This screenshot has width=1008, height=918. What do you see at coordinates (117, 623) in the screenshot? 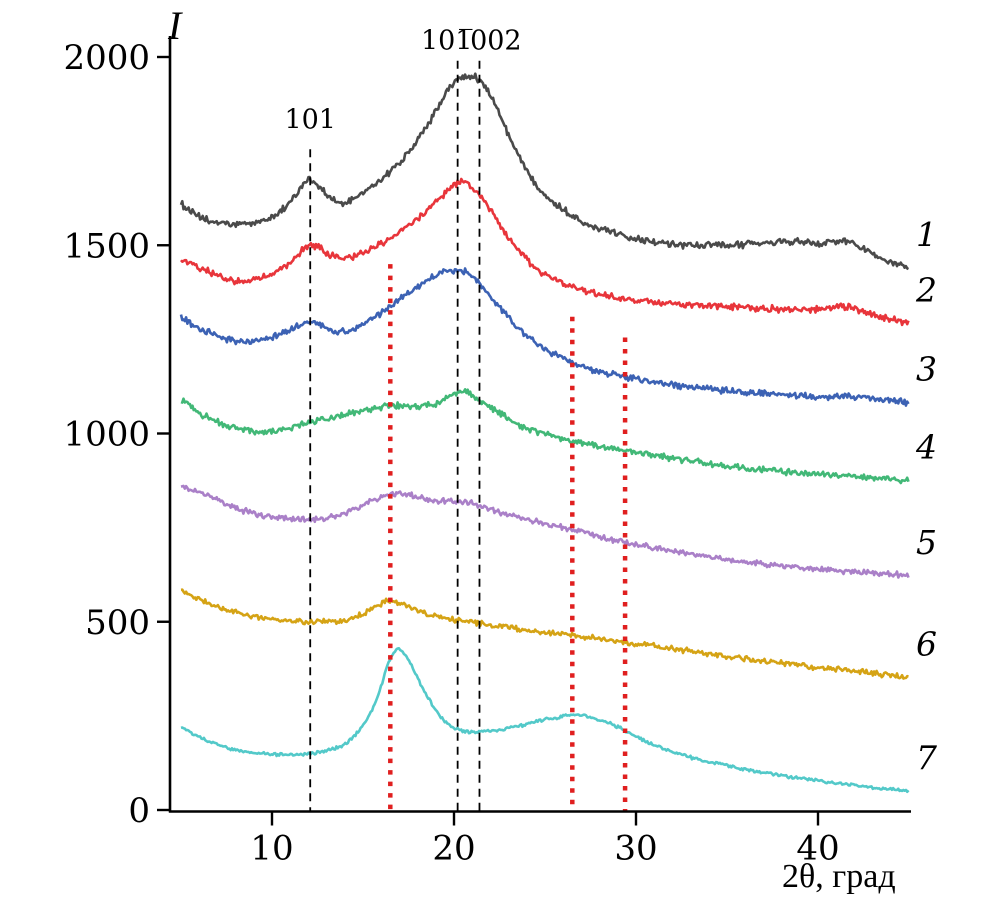
I see `y-tick-label: 500` at bounding box center [117, 623].